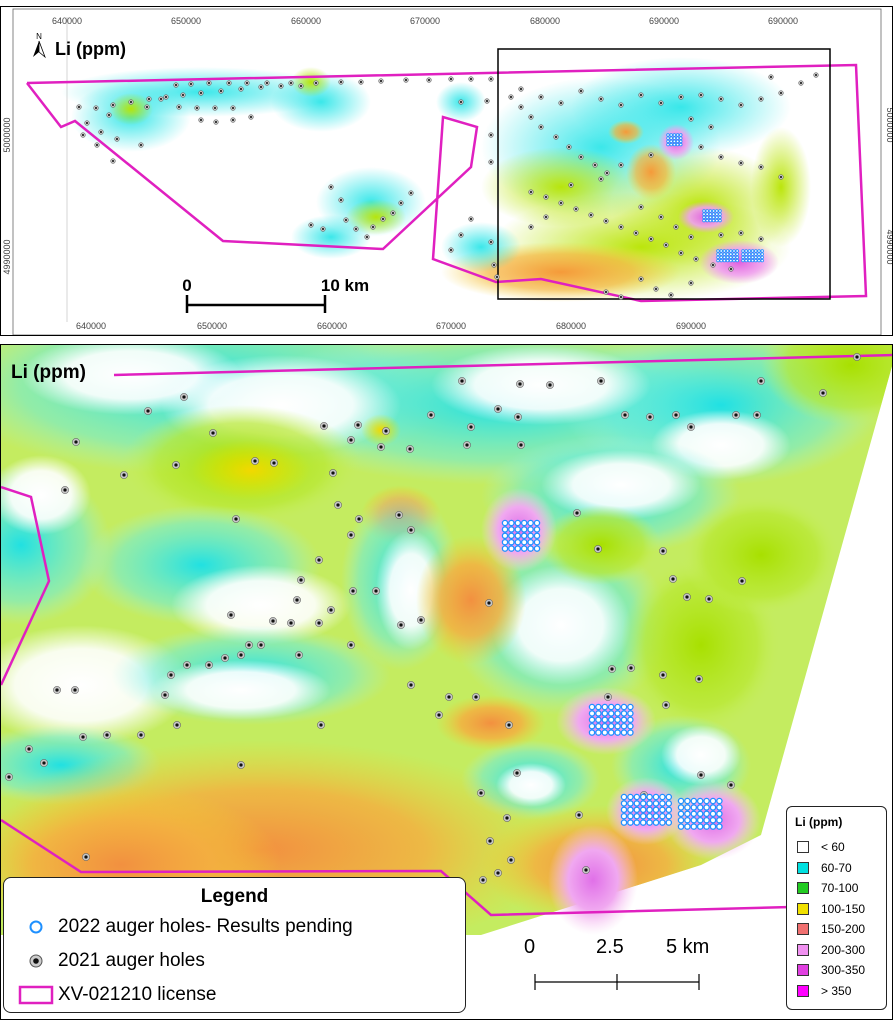 This screenshot has width=895, height=1020. I want to click on north-arrow-icon, so click(39, 49).